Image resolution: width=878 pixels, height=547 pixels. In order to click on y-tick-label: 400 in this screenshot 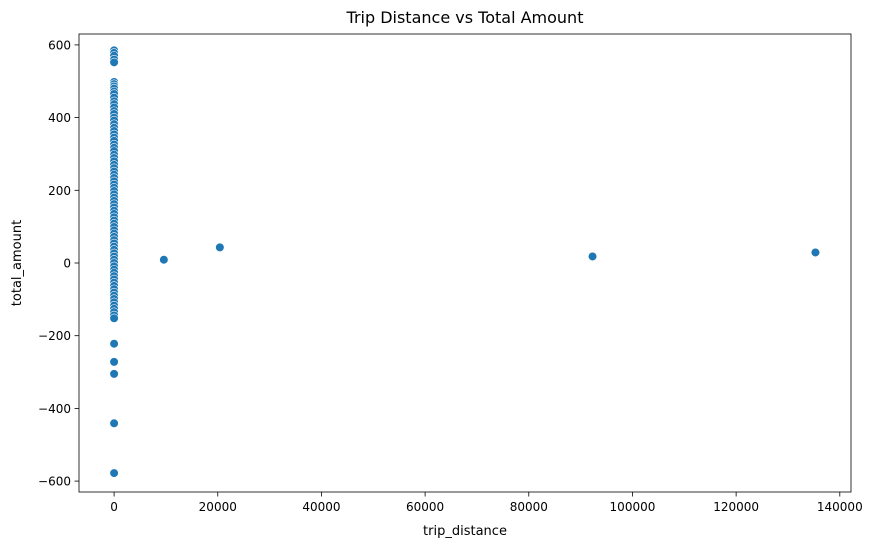, I will do `click(59, 118)`.